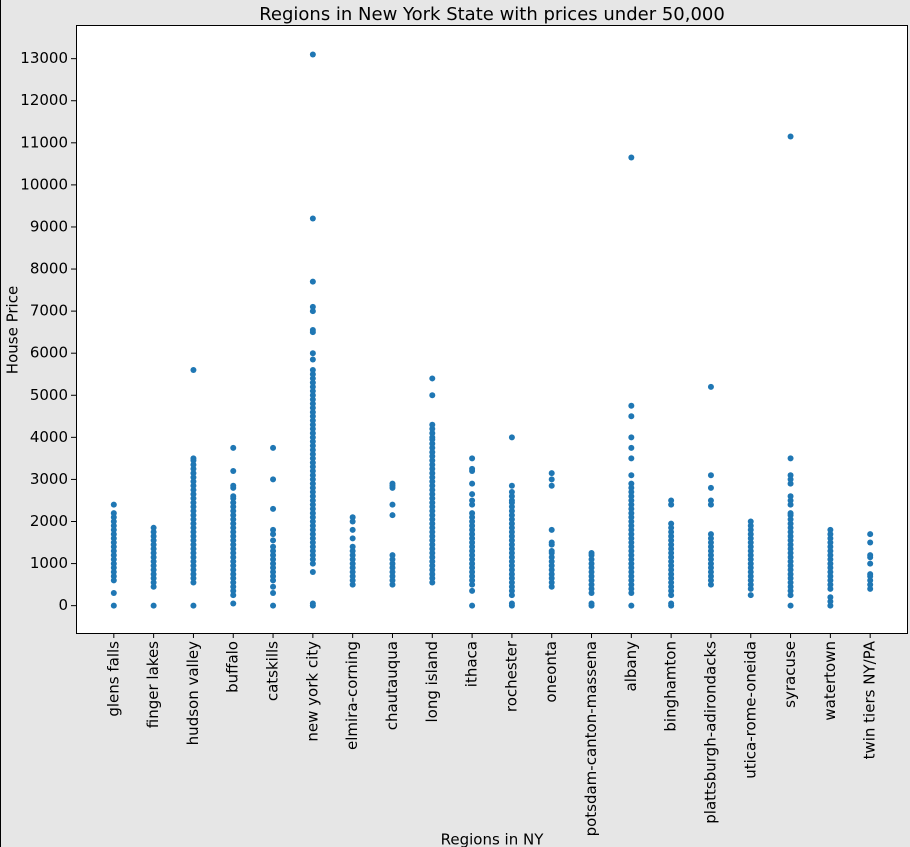  I want to click on y-tick-label: 2000, so click(49, 521).